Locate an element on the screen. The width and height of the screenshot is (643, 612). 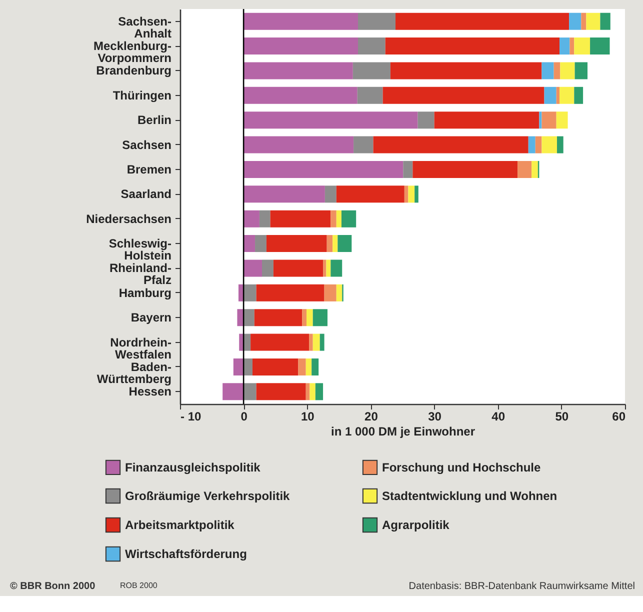
legend-label: Finanzausgleichspolitik is located at coordinates (193, 467).